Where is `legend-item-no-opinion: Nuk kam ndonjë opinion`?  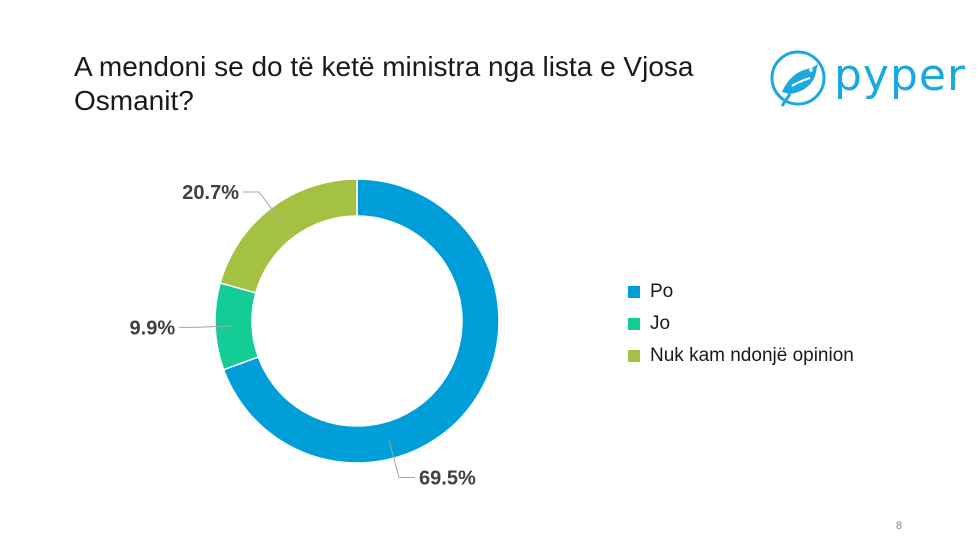 legend-item-no-opinion: Nuk kam ndonjë opinion is located at coordinates (741, 356).